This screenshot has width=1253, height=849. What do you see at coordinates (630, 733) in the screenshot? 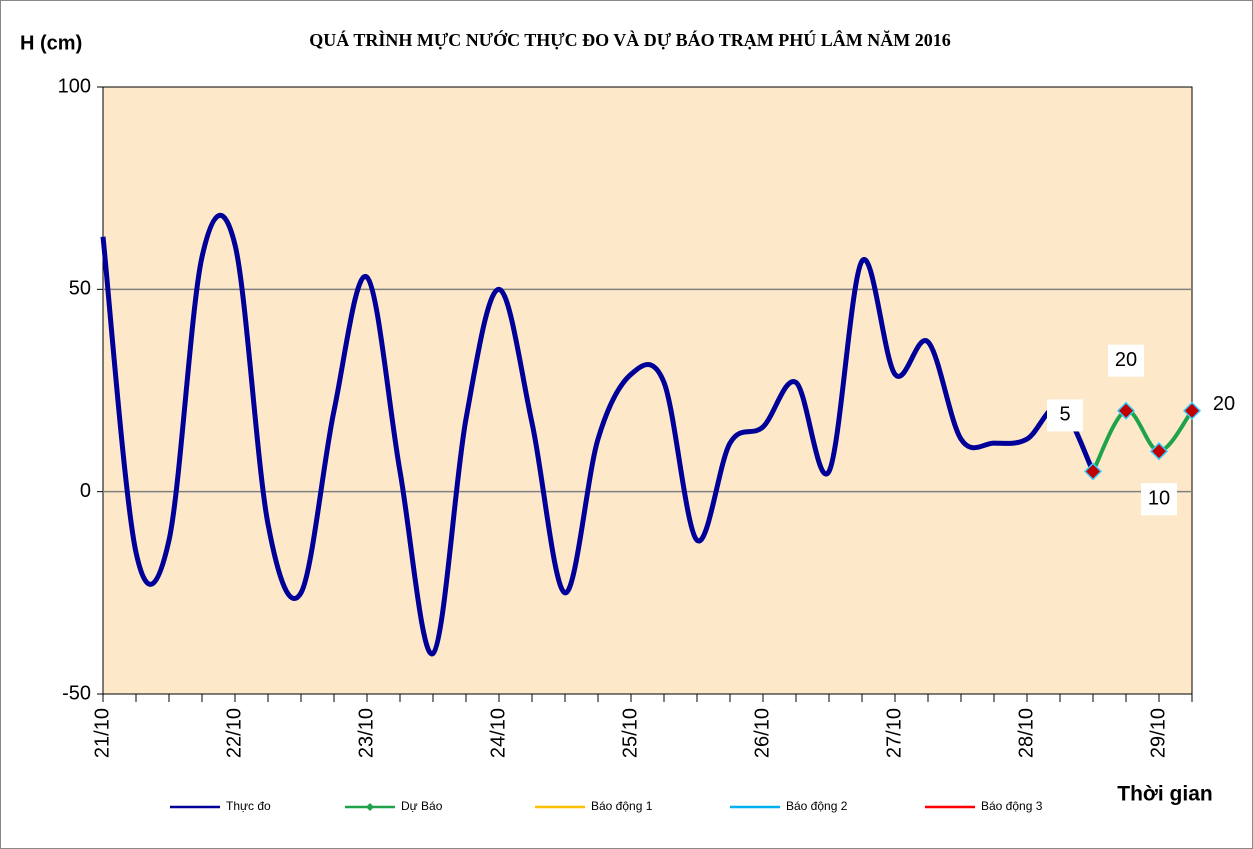
I see `x-tick-label: 25/10` at bounding box center [630, 733].